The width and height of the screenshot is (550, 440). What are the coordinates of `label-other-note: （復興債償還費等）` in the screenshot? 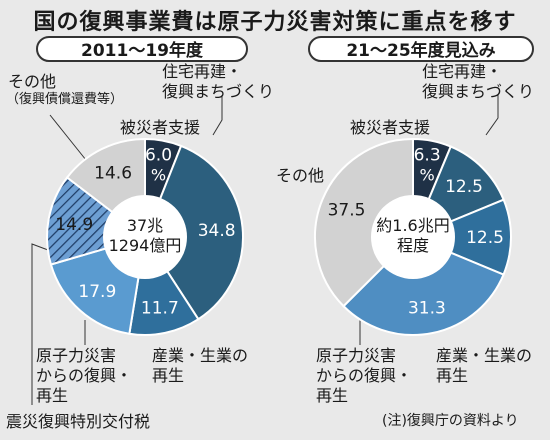 It's located at (65, 99).